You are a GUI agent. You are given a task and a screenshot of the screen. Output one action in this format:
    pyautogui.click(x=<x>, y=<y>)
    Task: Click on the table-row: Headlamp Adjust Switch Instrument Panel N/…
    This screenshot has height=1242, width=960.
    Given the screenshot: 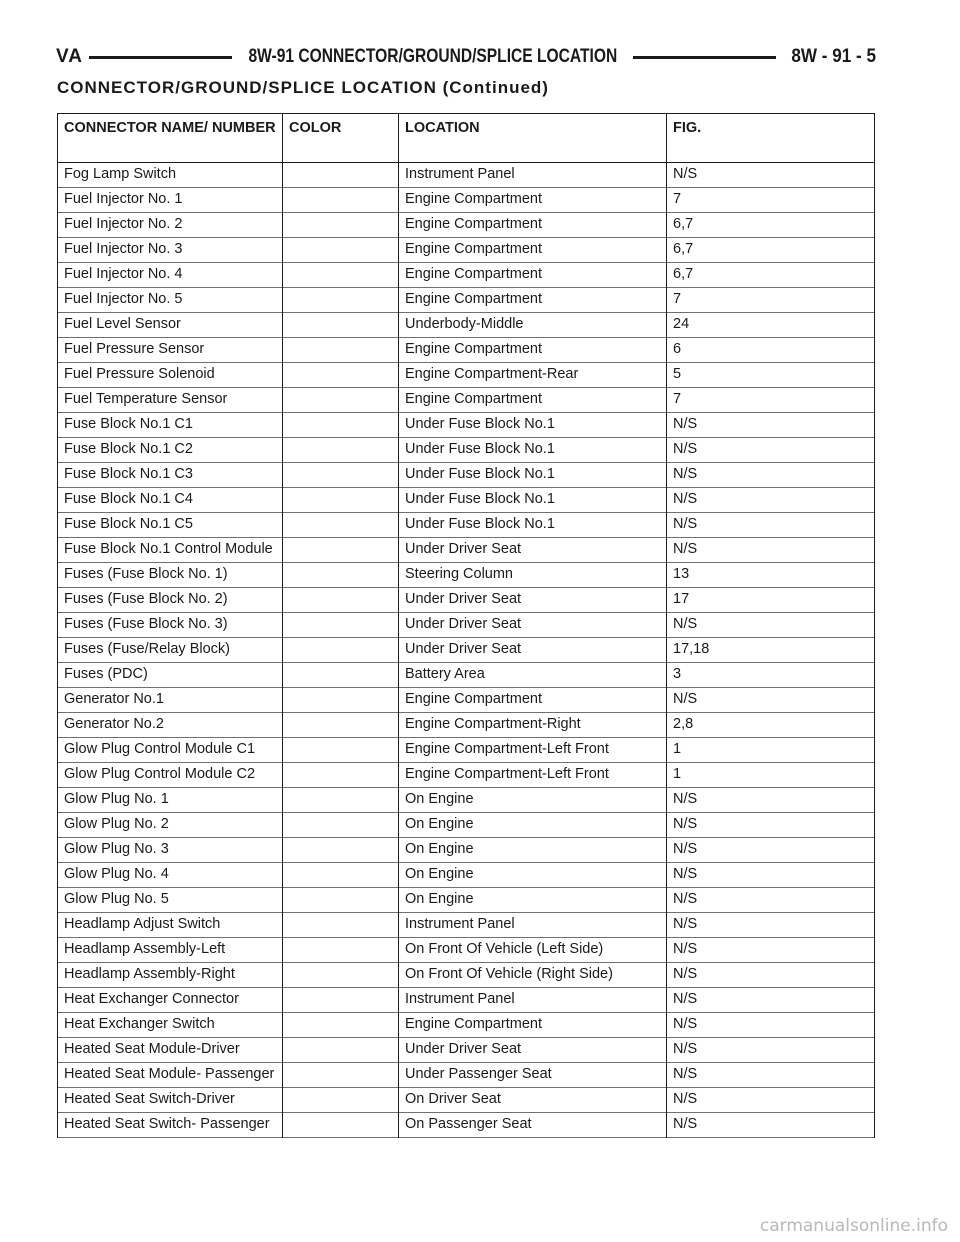 What is the action you would take?
    pyautogui.click(x=466, y=925)
    